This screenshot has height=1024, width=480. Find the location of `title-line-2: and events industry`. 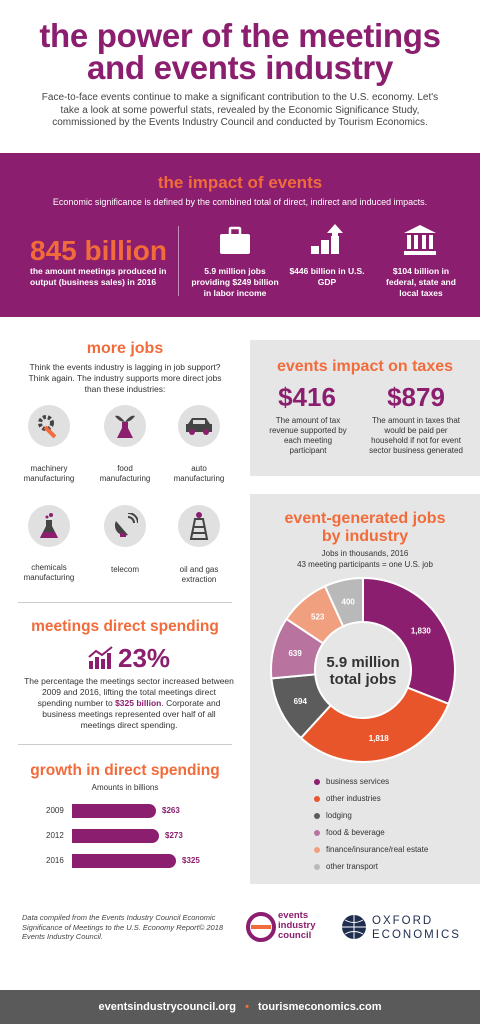

title-line-2: and events industry is located at coordinates (240, 67).